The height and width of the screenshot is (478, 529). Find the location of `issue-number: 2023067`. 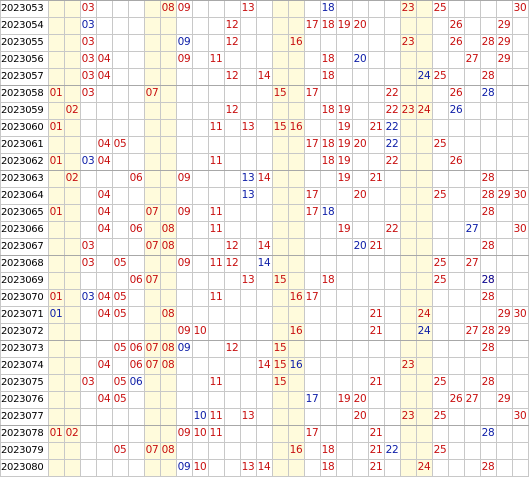

issue-number: 2023067 is located at coordinates (22, 246).